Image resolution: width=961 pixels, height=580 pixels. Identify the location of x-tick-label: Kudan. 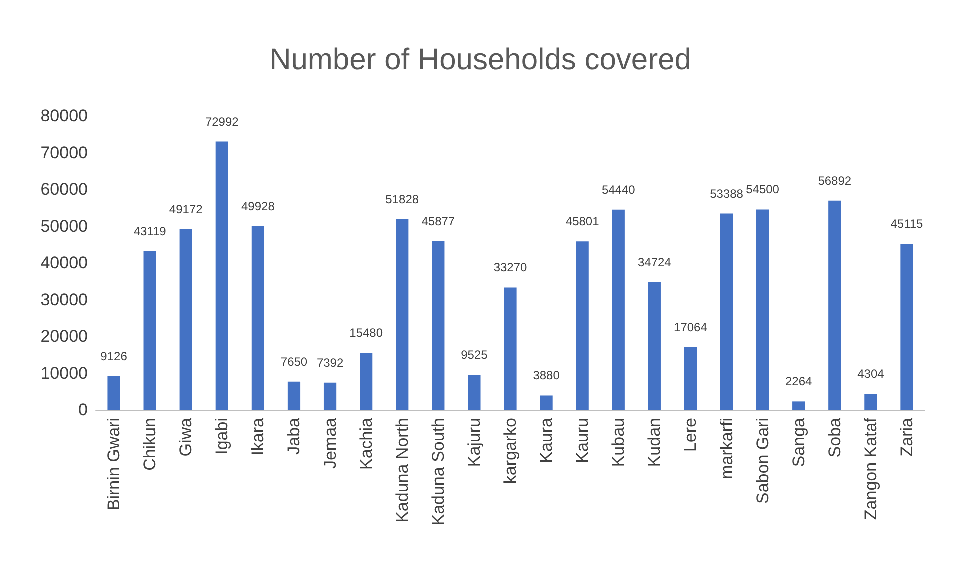
(654, 443).